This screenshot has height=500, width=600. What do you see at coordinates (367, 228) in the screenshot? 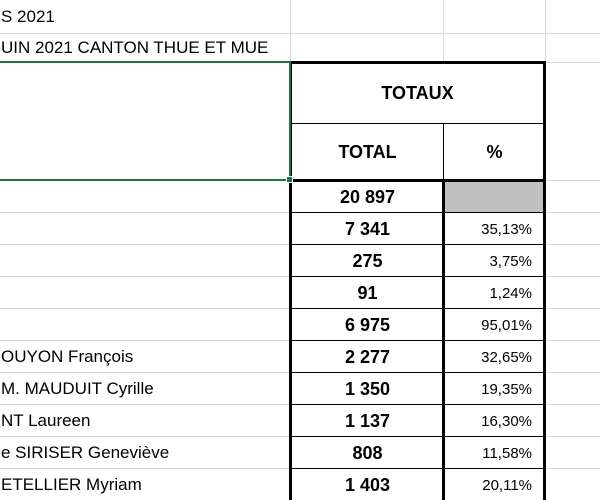
I see `row-total: 7 341` at bounding box center [367, 228].